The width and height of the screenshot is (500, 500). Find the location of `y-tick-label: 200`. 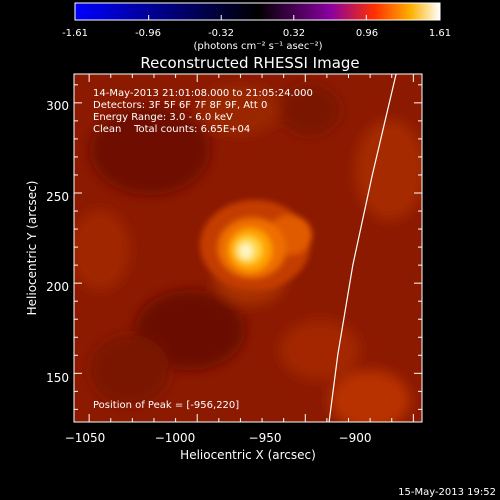

y-tick-label: 200 is located at coordinates (57, 287).